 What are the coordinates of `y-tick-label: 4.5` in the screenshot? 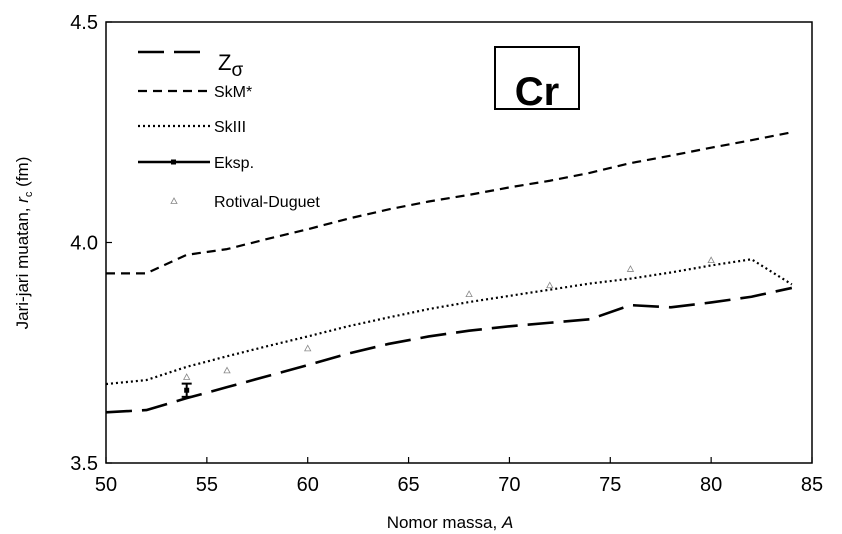 It's located at (84, 23).